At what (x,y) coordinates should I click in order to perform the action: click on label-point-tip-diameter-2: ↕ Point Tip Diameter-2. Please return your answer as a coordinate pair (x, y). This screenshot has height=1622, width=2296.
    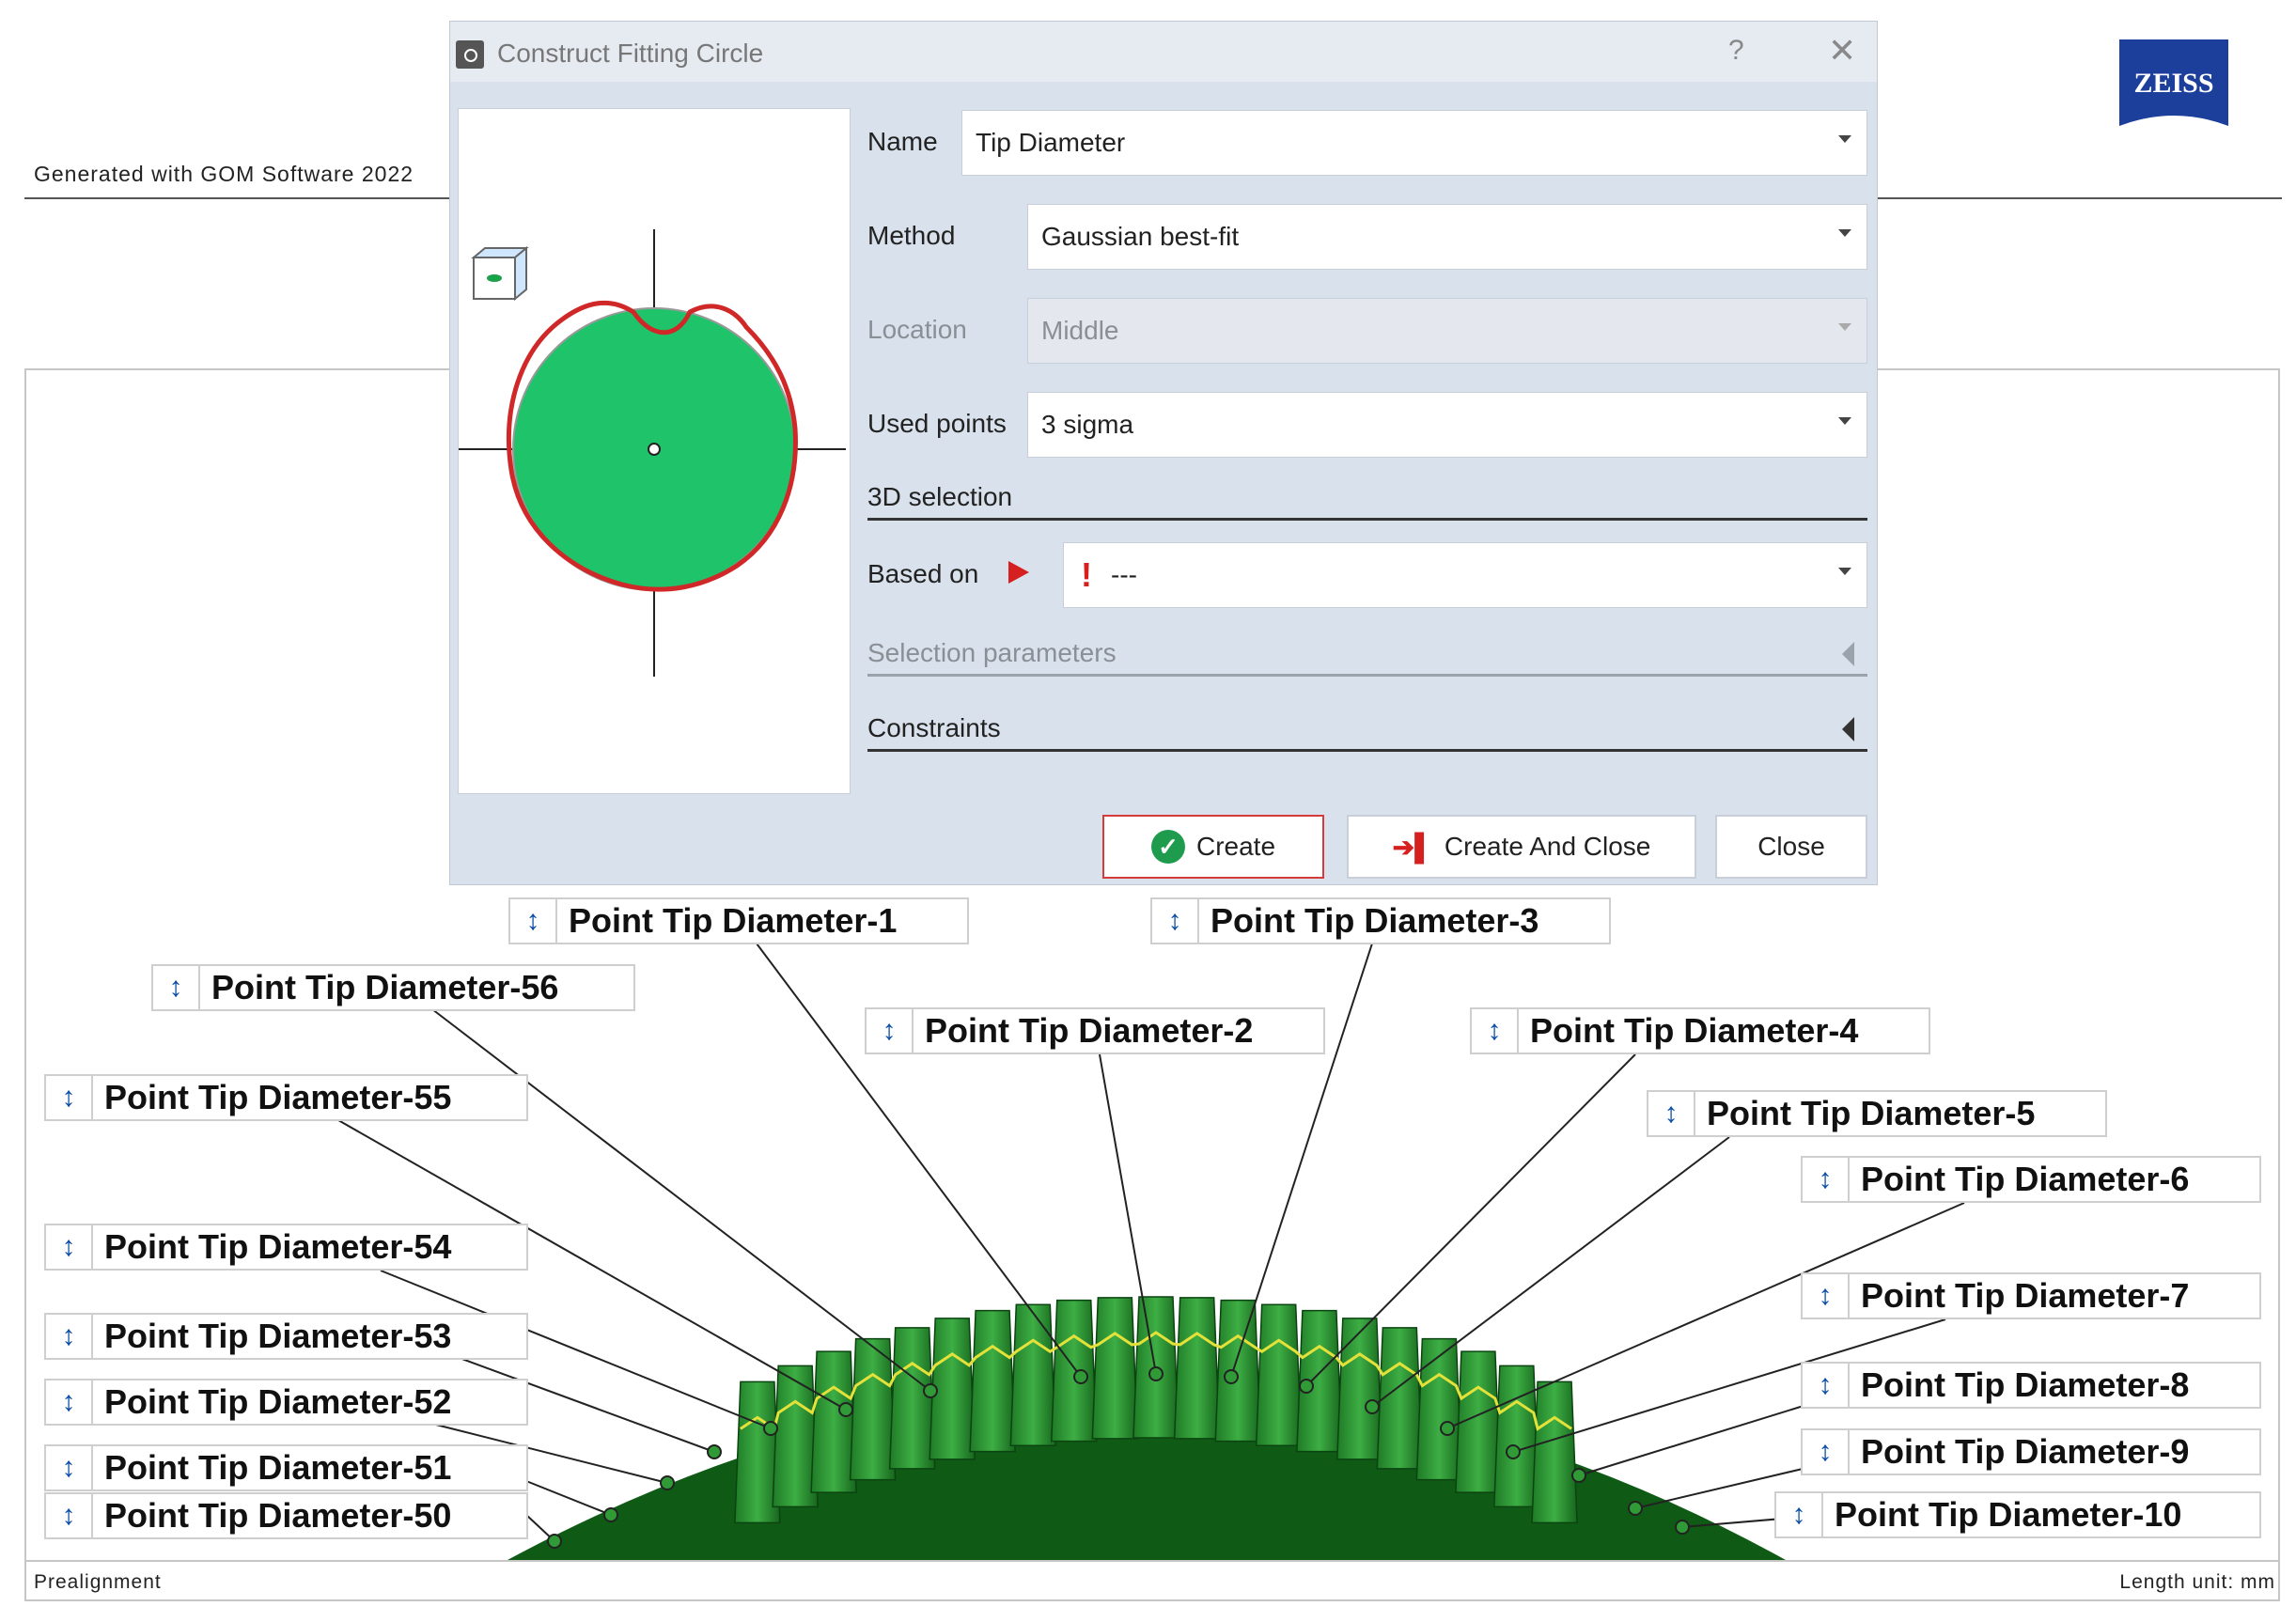
    Looking at the image, I should click on (1095, 1030).